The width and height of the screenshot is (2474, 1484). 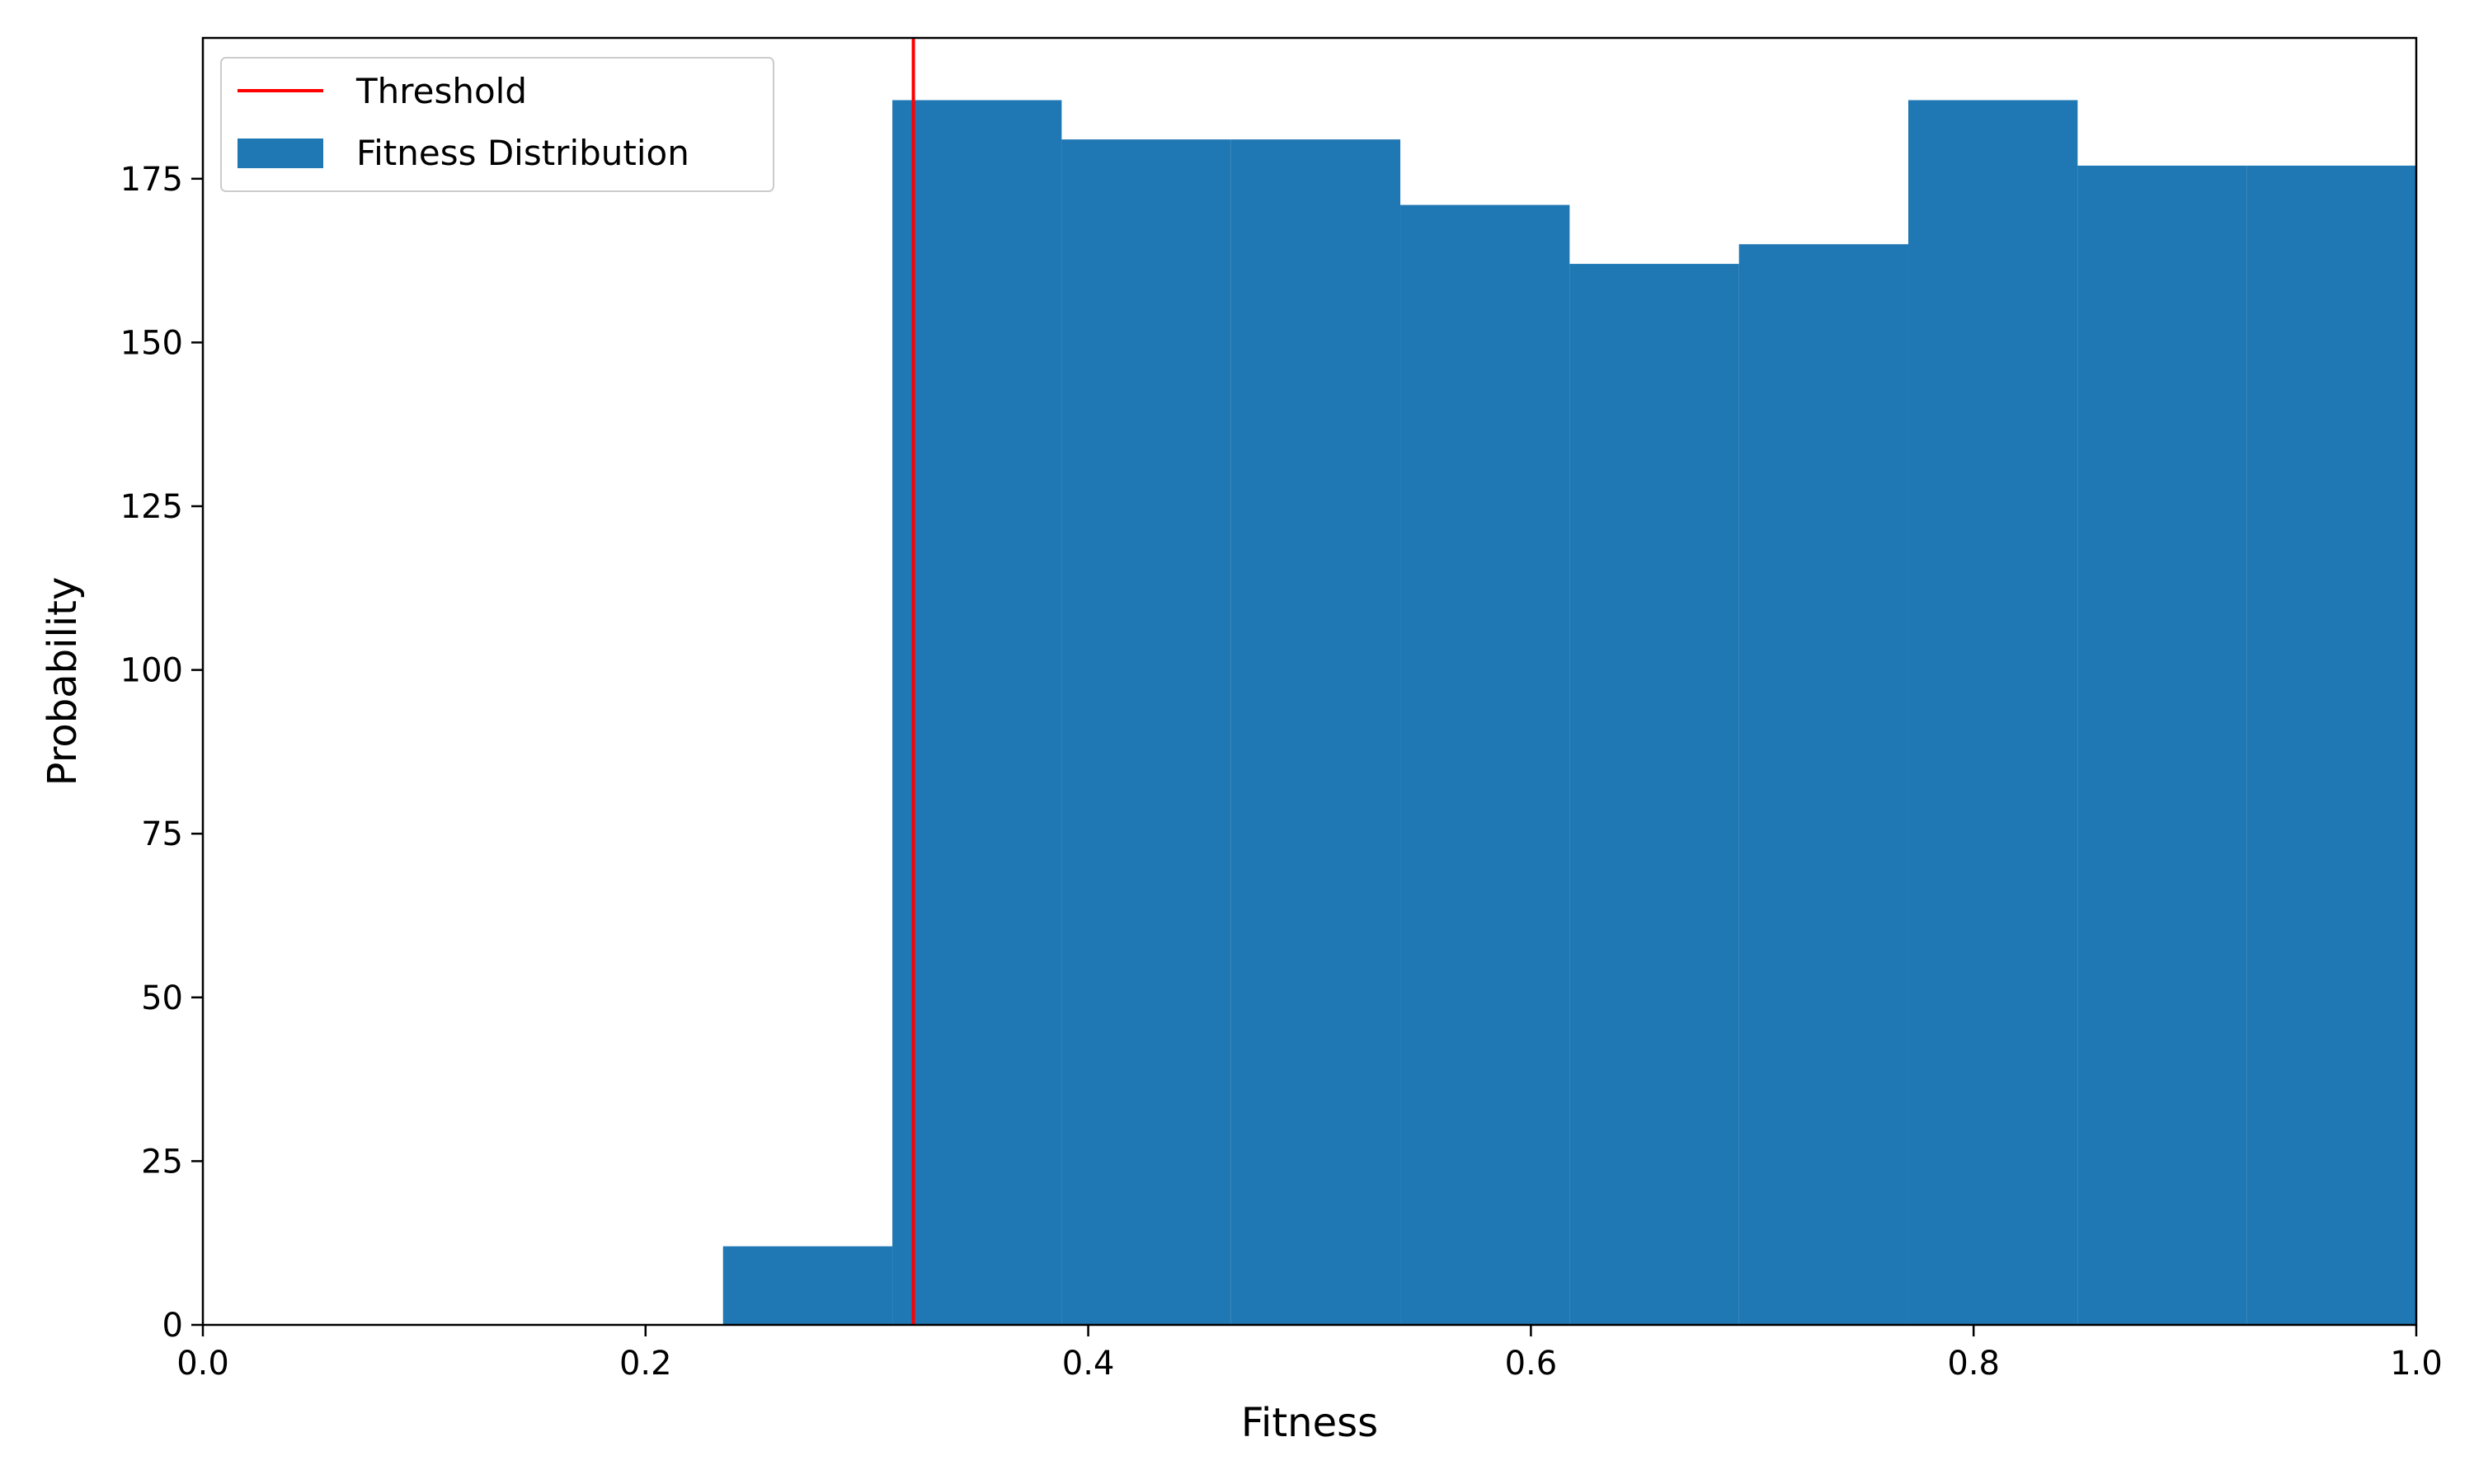 I want to click on x-axis-ticks: 0.0 0.2 0.4 0.6 0.8 1.0, so click(x=1309, y=1354).